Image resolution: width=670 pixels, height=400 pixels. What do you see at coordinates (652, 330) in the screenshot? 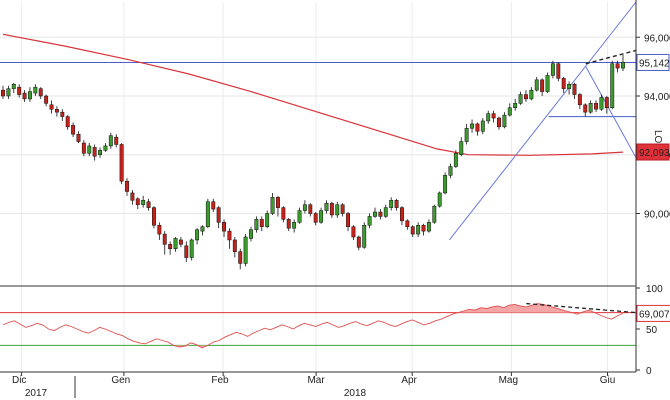
I see `indicator-tick-label: 50` at bounding box center [652, 330].